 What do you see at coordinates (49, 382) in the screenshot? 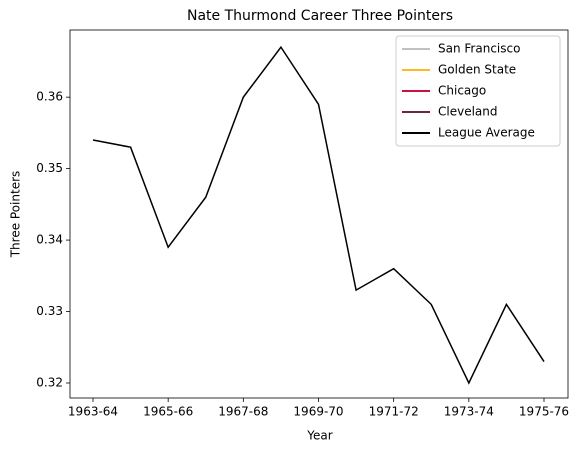
I see `y-tick-label: 0.32` at bounding box center [49, 382].